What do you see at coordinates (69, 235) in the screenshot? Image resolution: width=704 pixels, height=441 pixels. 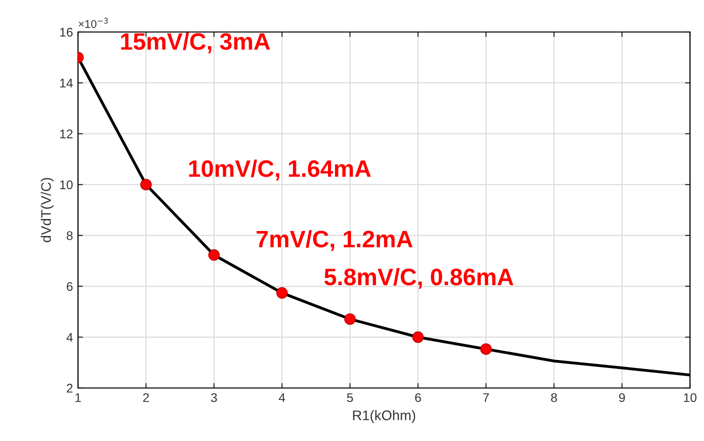 I see `y-tick-label: 8` at bounding box center [69, 235].